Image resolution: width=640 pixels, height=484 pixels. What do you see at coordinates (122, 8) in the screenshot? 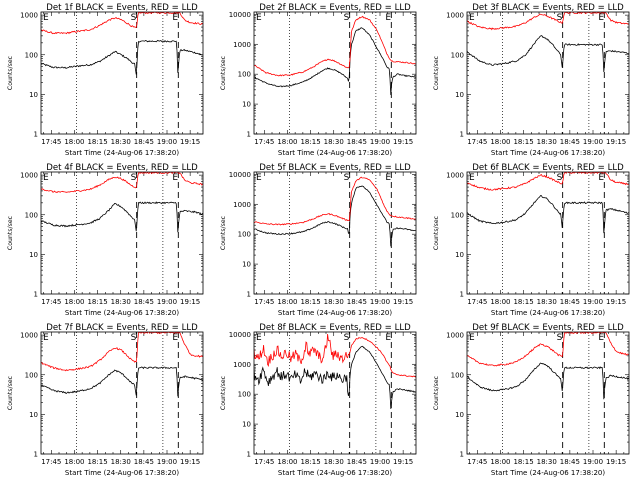
I see `panel-title: Det 1f BLACK = Events, RED = LLD` at bounding box center [122, 8].